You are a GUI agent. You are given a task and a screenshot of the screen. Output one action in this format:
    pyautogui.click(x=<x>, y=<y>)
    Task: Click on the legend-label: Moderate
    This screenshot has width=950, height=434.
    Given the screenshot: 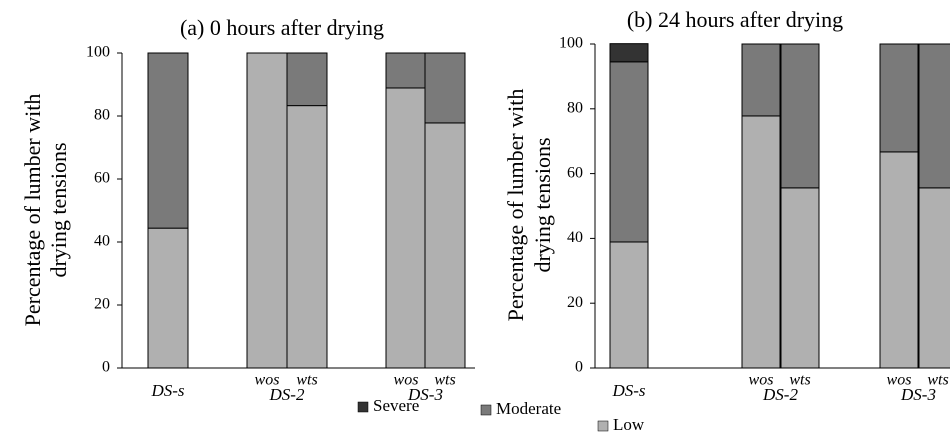 What is the action you would take?
    pyautogui.click(x=528, y=408)
    